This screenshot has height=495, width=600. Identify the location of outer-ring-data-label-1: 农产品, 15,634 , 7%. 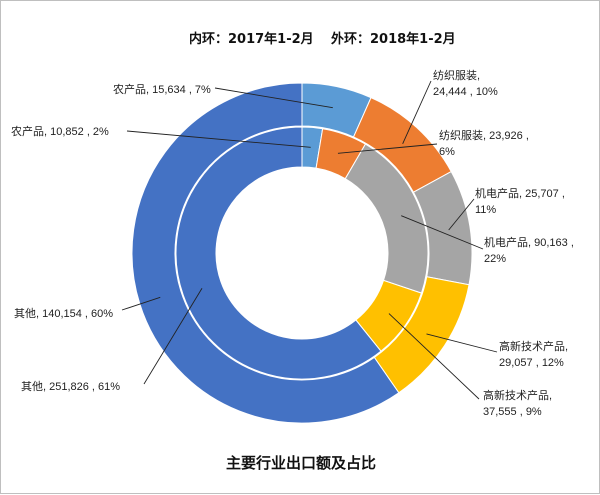
(162, 89).